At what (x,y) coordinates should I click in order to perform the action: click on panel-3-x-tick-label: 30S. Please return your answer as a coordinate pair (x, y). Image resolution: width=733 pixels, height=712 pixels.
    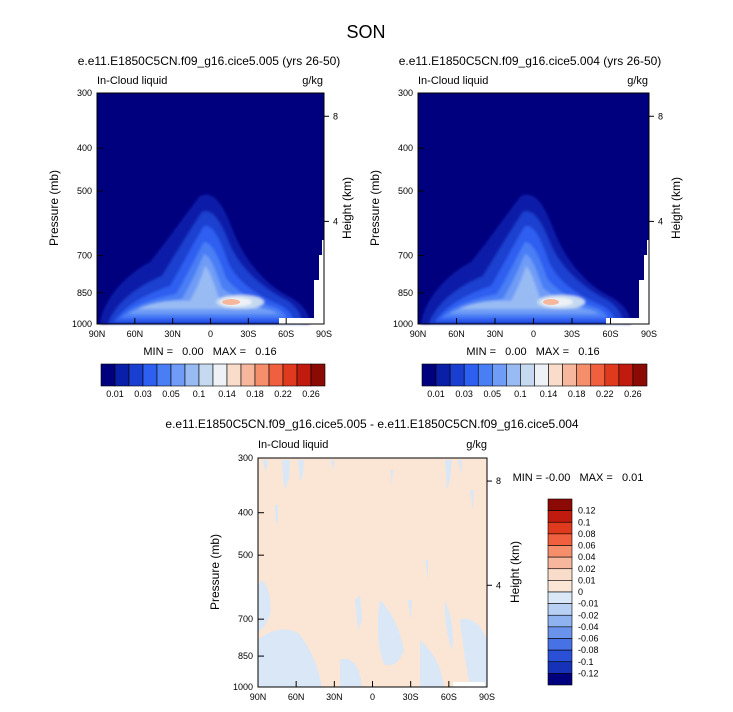
    Looking at the image, I should click on (411, 697).